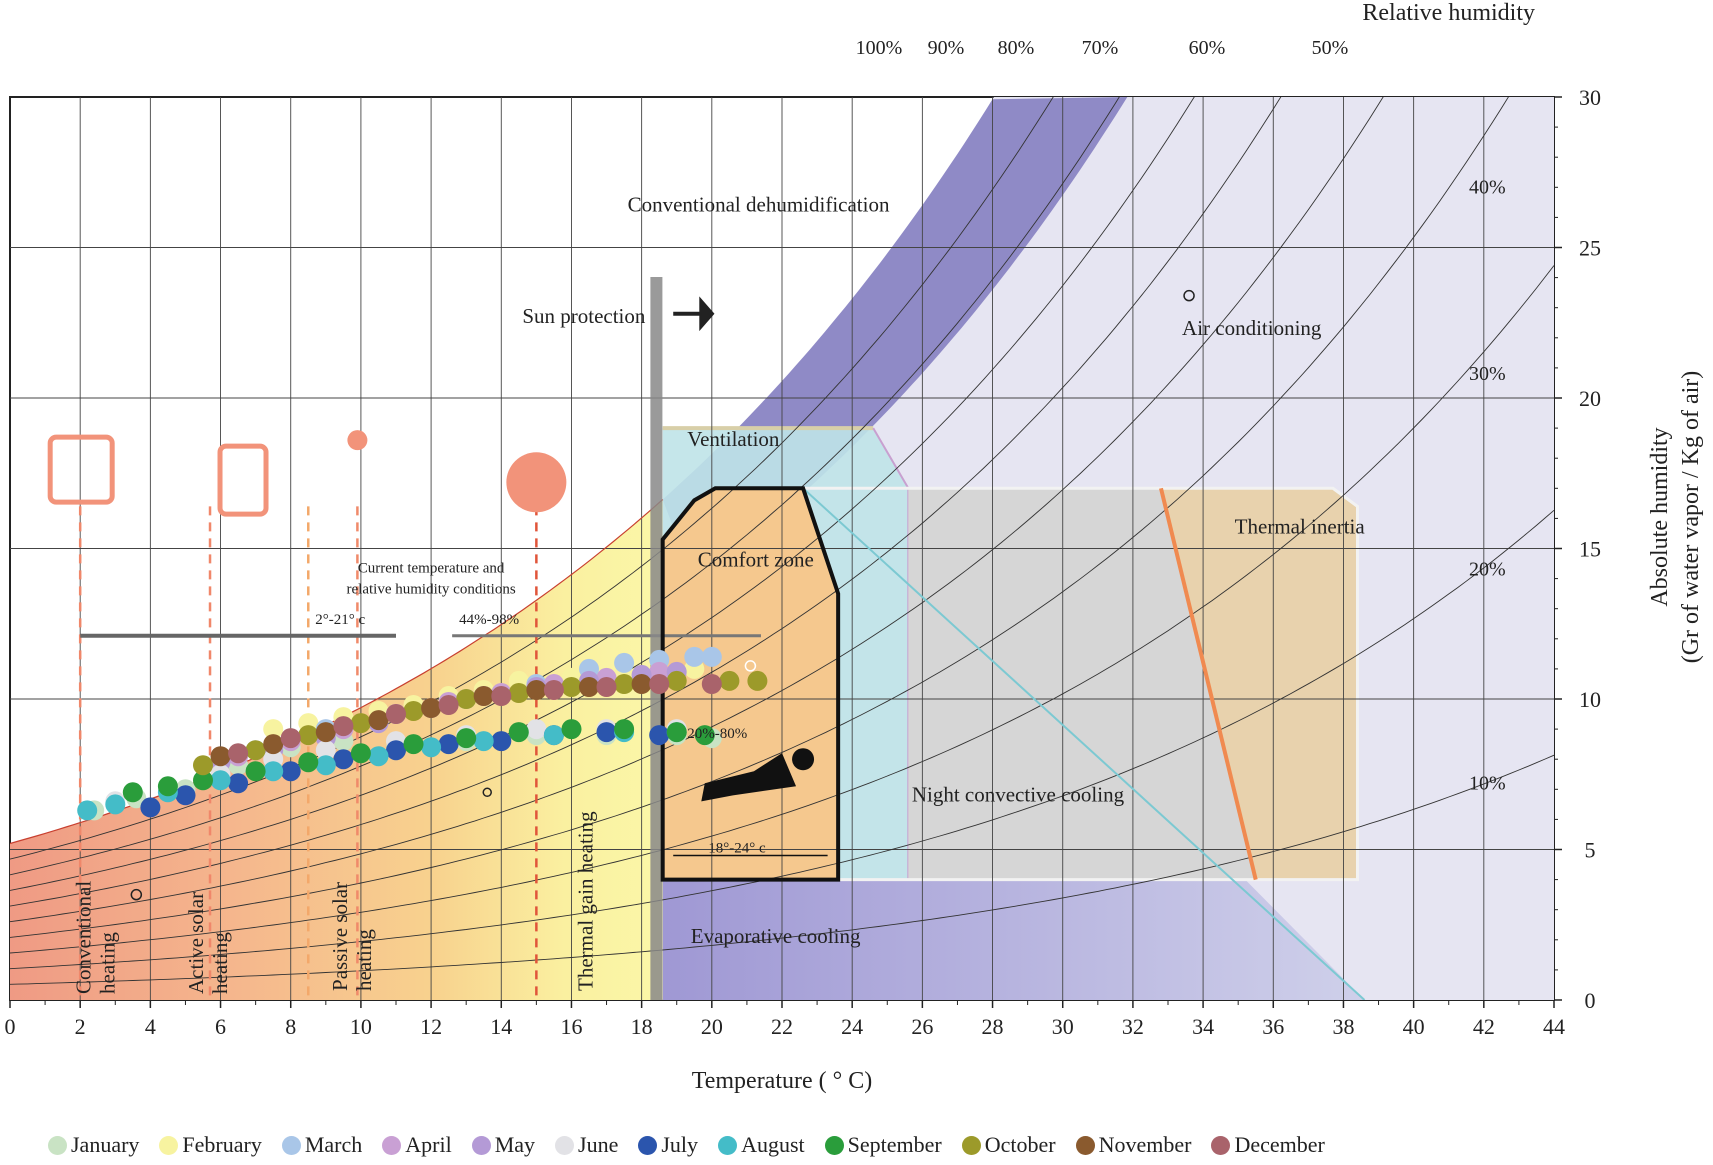 The height and width of the screenshot is (1165, 1713). I want to click on x-tick-label: 28, so click(993, 1026).